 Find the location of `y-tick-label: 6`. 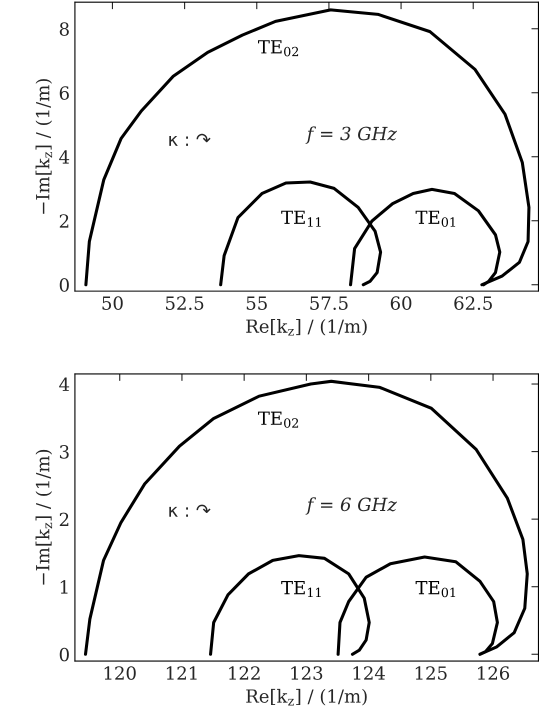

y-tick-label: 6 is located at coordinates (64, 93).